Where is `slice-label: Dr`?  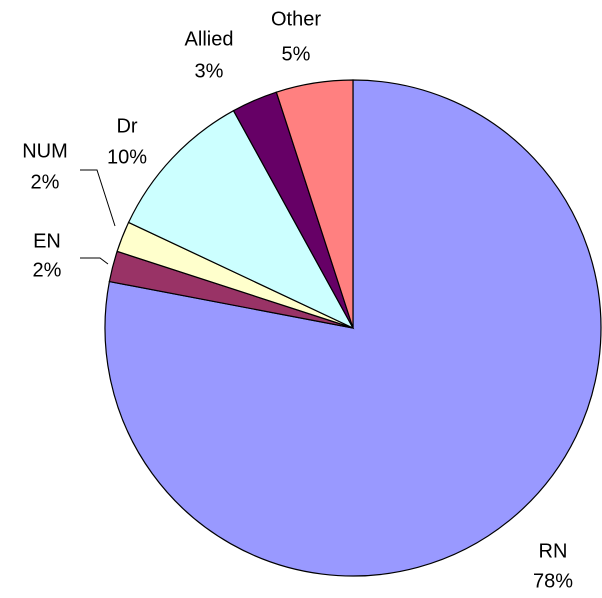 slice-label: Dr is located at coordinates (126, 126).